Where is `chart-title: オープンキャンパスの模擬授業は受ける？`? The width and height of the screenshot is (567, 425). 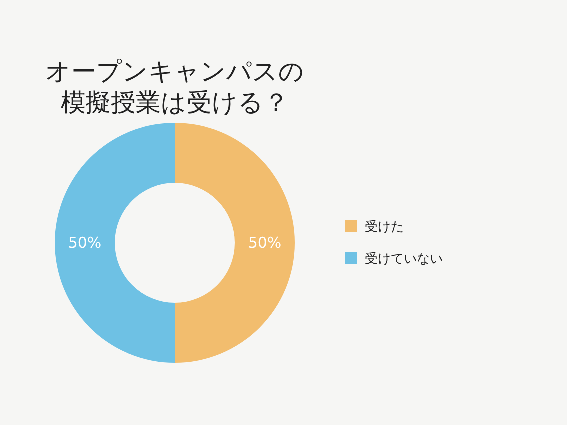
chart-title: オープンキャンパスの模擬授業は受ける？ is located at coordinates (175, 87).